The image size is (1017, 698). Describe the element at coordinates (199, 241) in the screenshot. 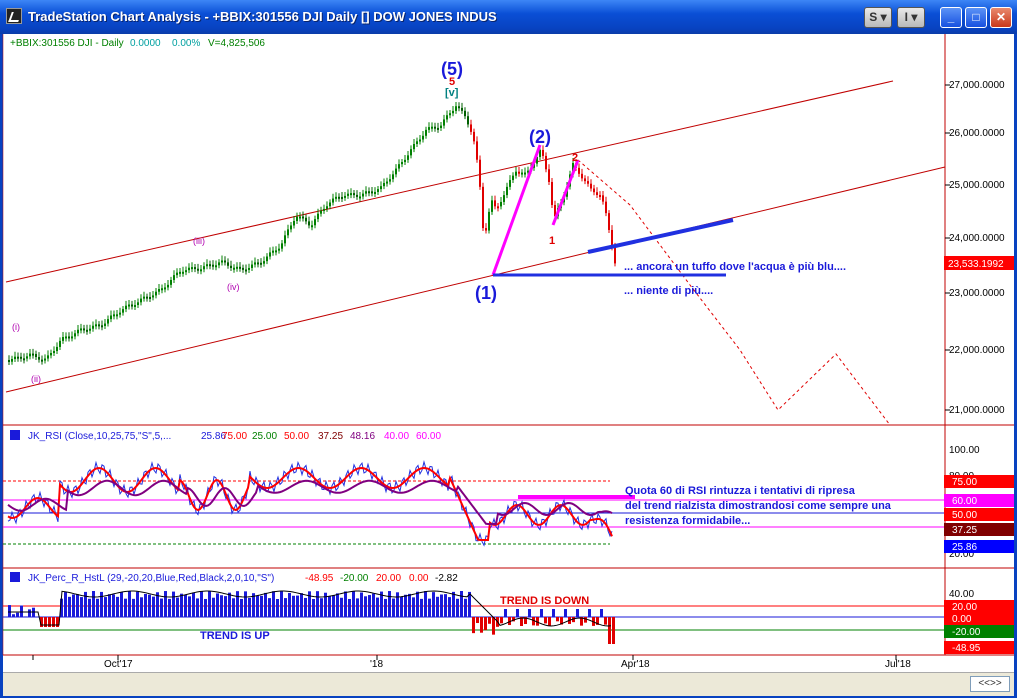

I see `wave-iii-label: (iii)` at that location.